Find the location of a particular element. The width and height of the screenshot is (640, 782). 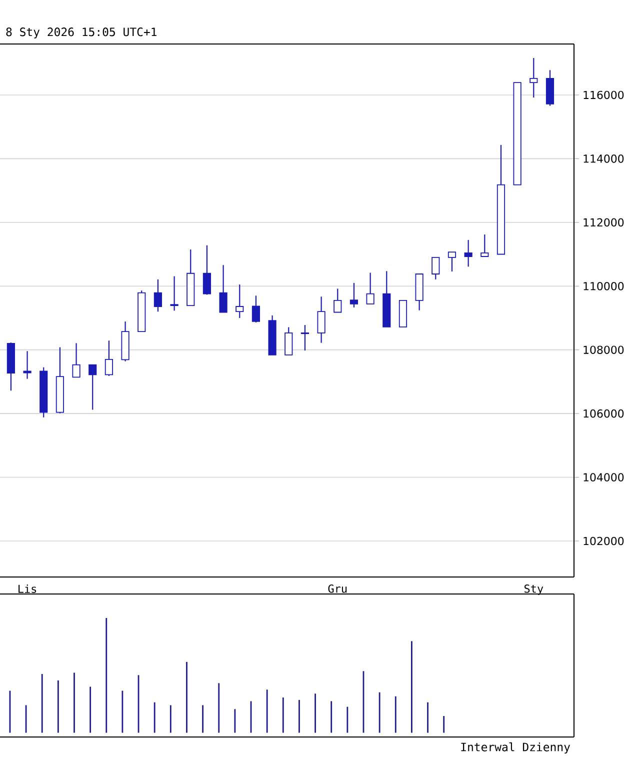

y-tick-label: 102000 is located at coordinates (604, 541).